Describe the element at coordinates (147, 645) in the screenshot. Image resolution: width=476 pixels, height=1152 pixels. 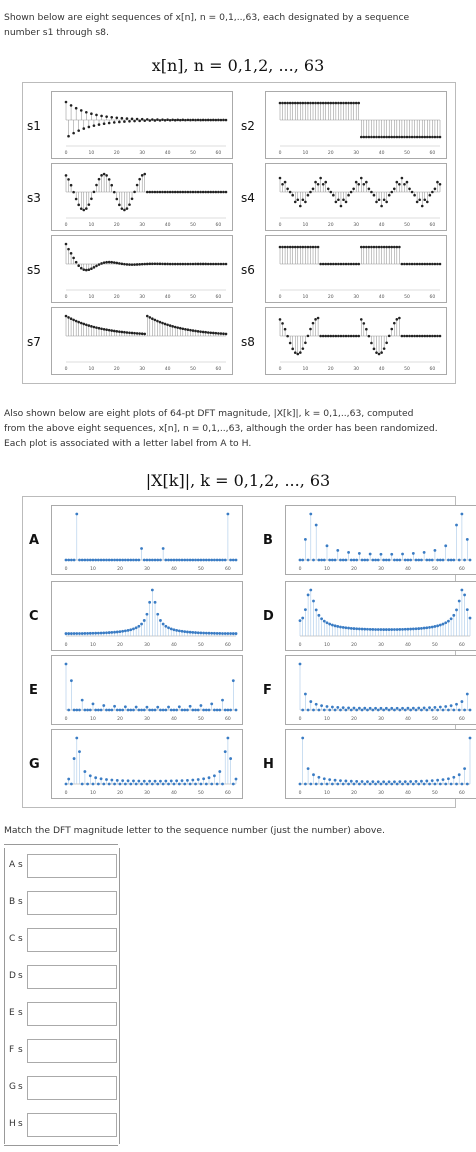
I see `dft-tick-label: 30` at that location.